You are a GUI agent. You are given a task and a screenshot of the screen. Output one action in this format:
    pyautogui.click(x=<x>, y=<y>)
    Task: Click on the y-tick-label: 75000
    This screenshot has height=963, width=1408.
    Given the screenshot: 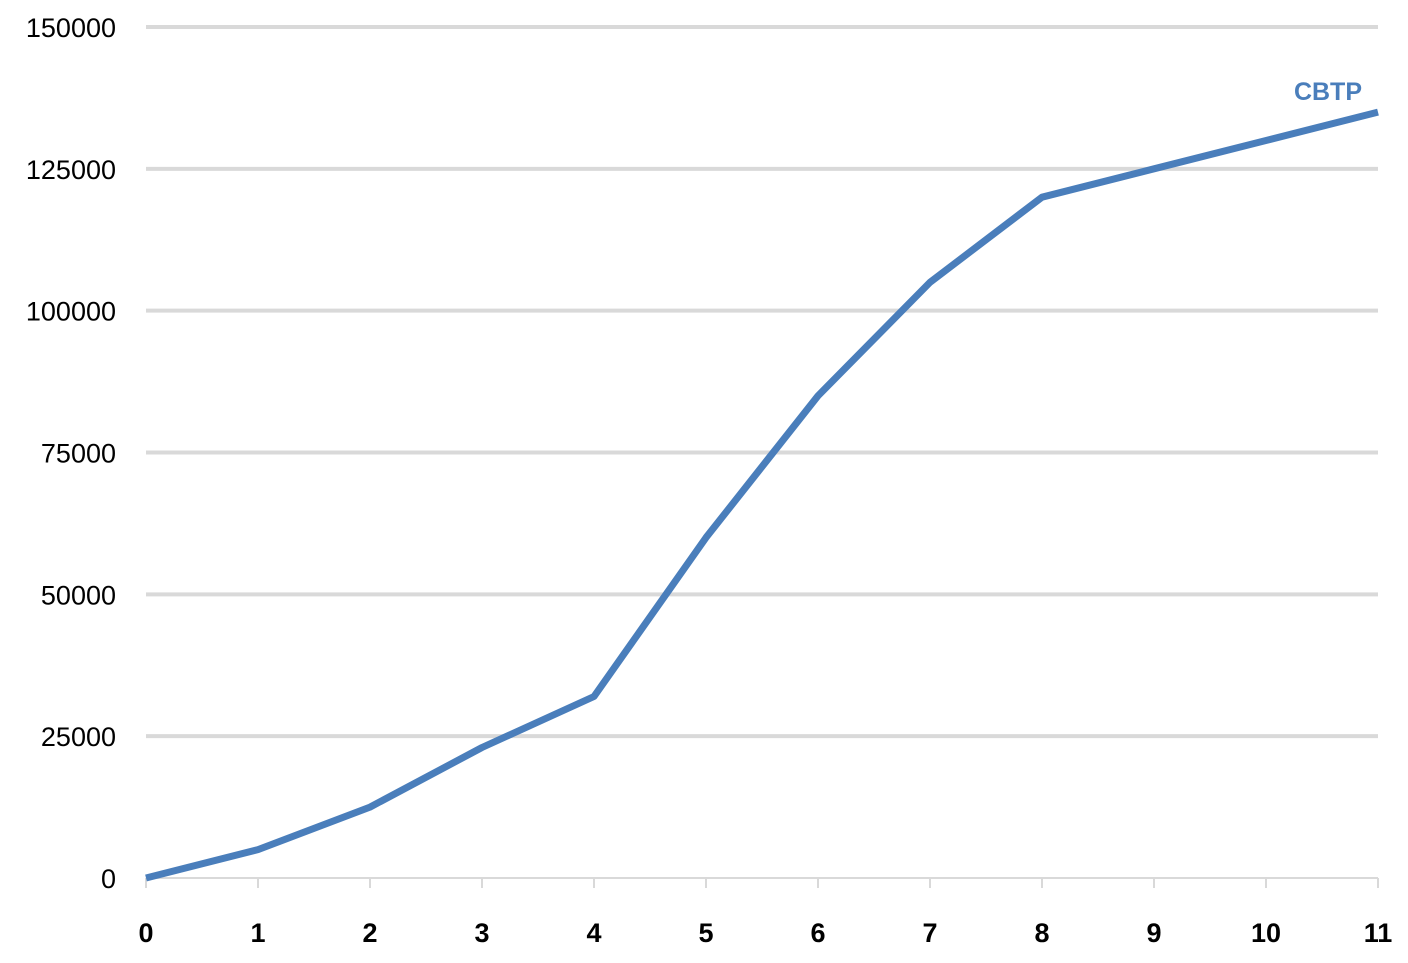 What is the action you would take?
    pyautogui.click(x=78, y=454)
    